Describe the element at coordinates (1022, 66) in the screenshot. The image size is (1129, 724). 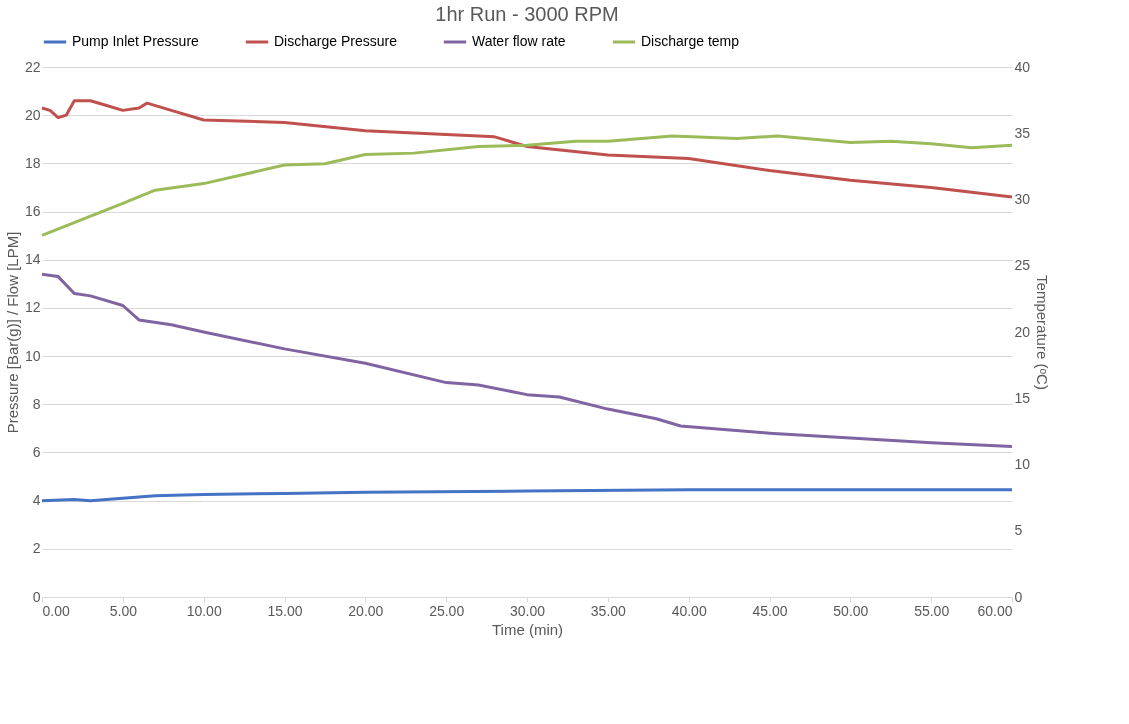
I see `y2-tick-label: 40` at that location.